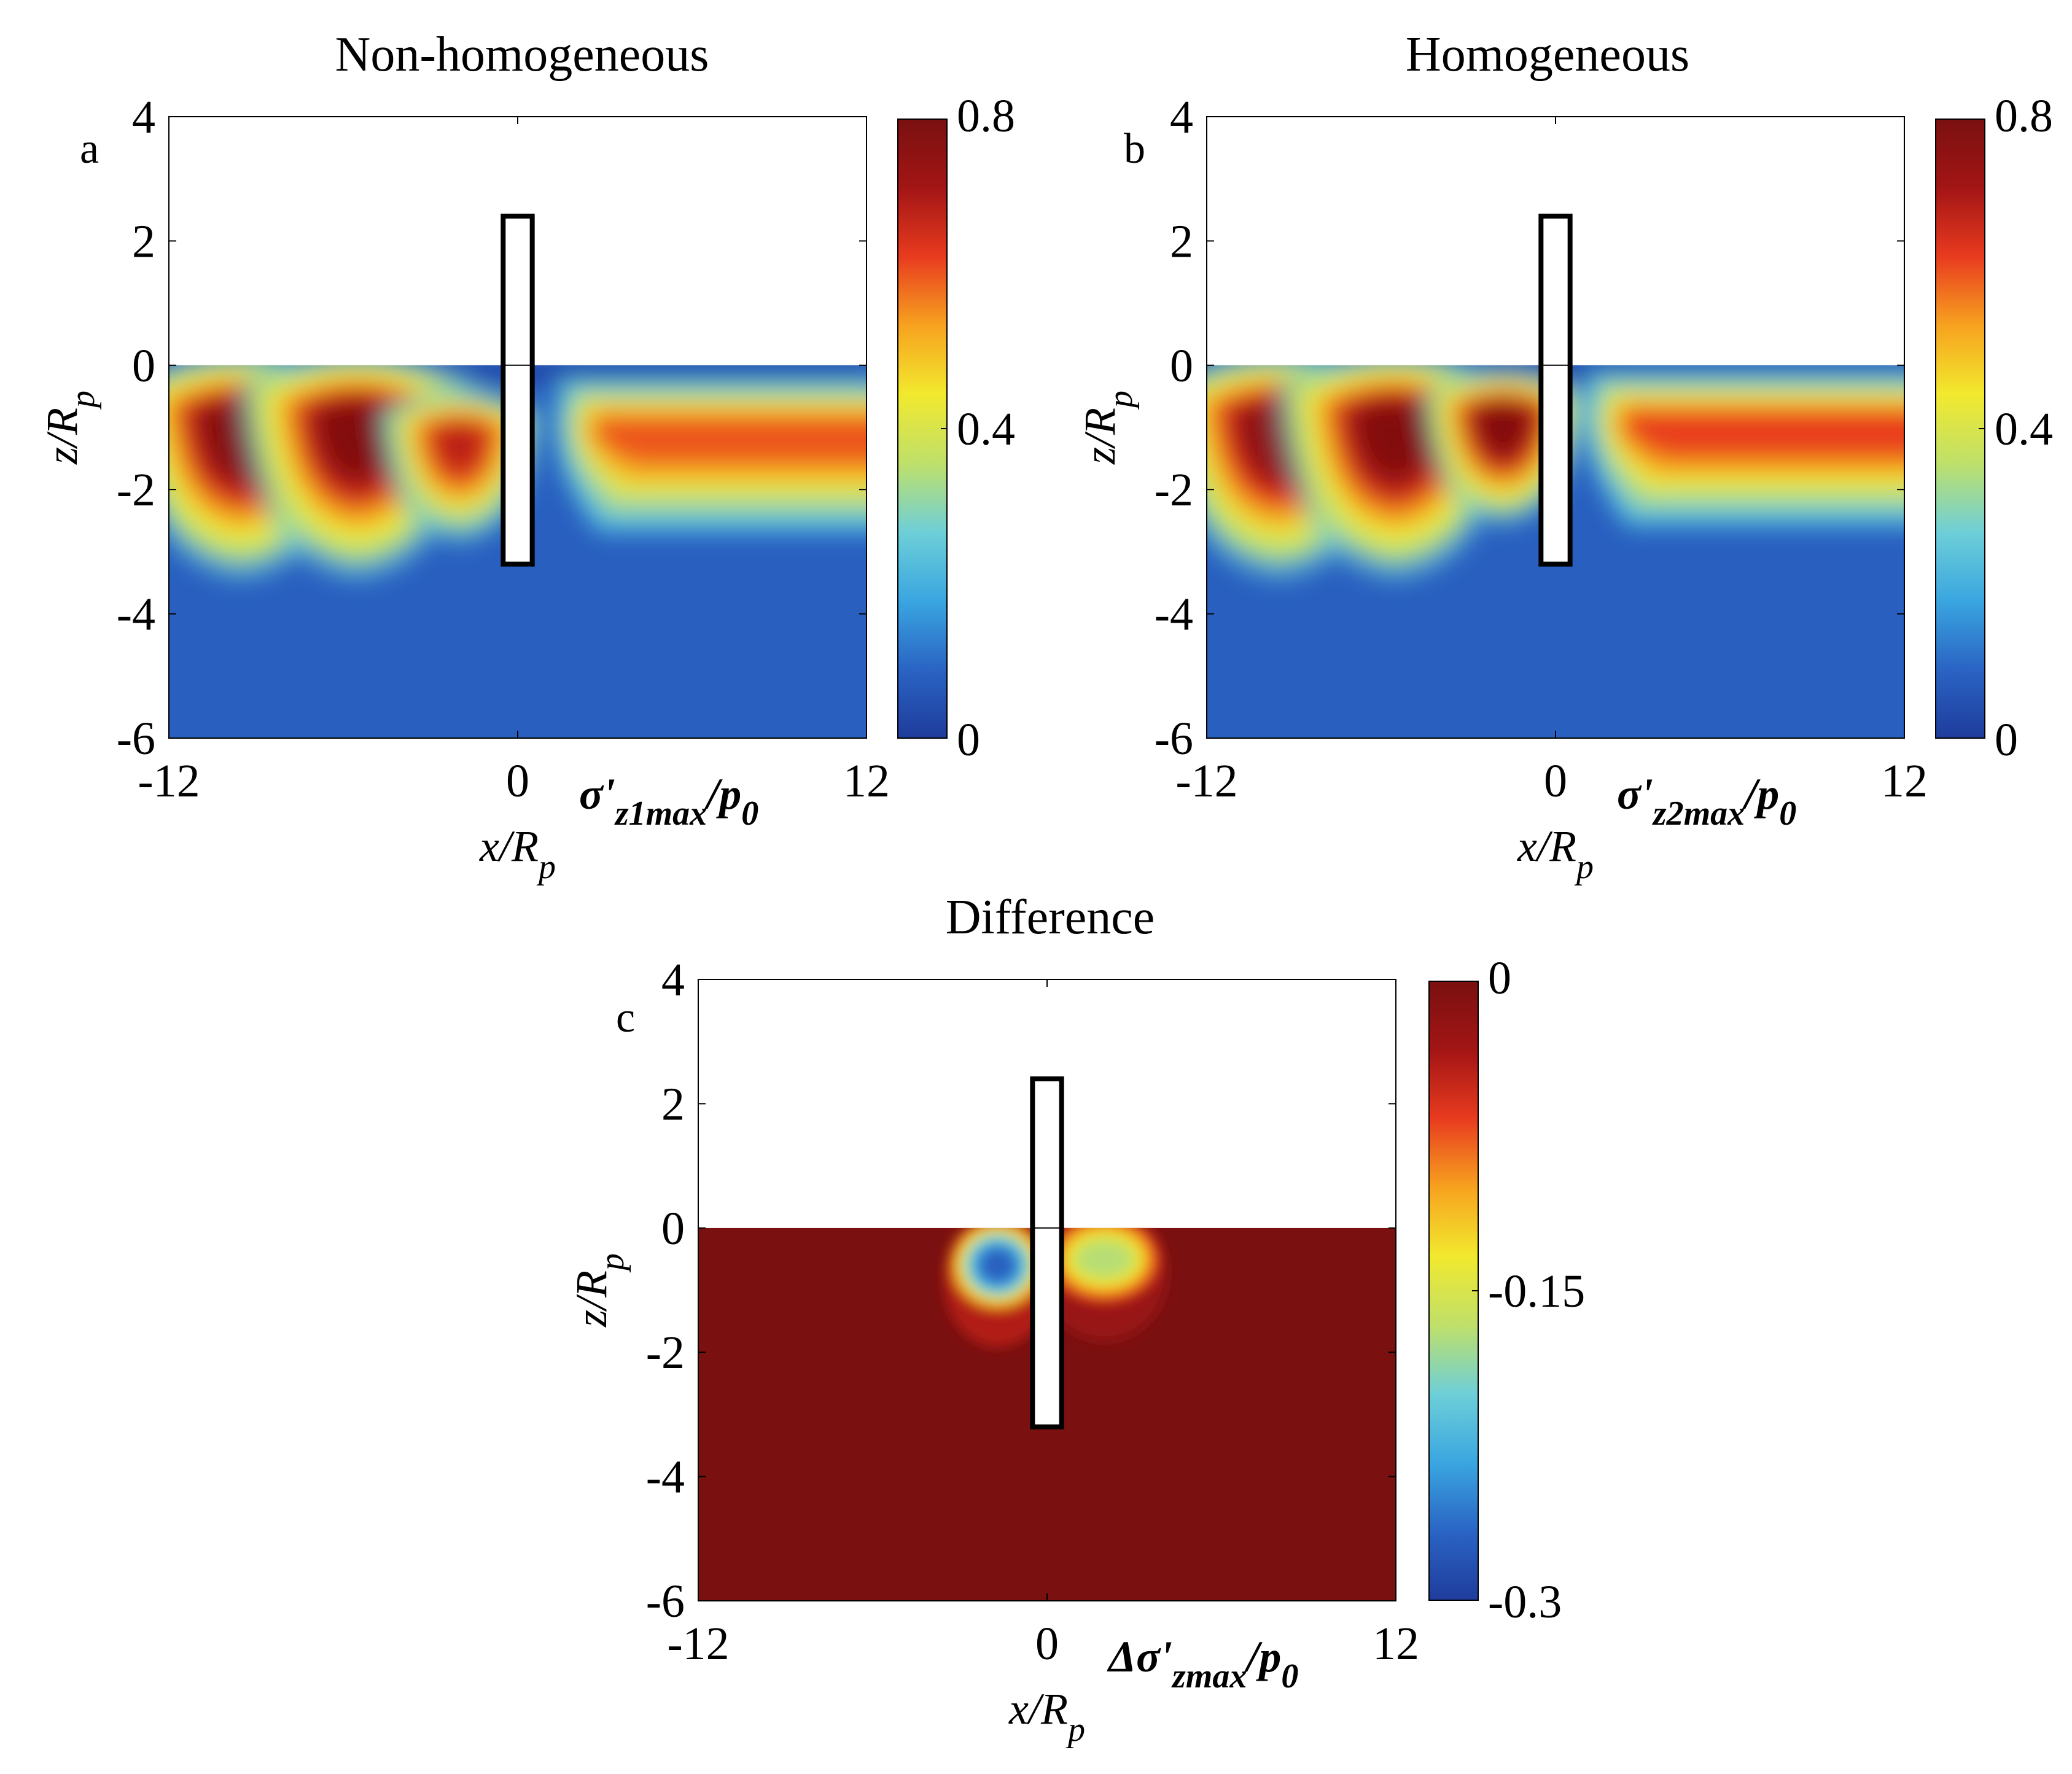 This screenshot has width=2072, height=1774. I want to click on panel-letter: b, so click(1134, 149).